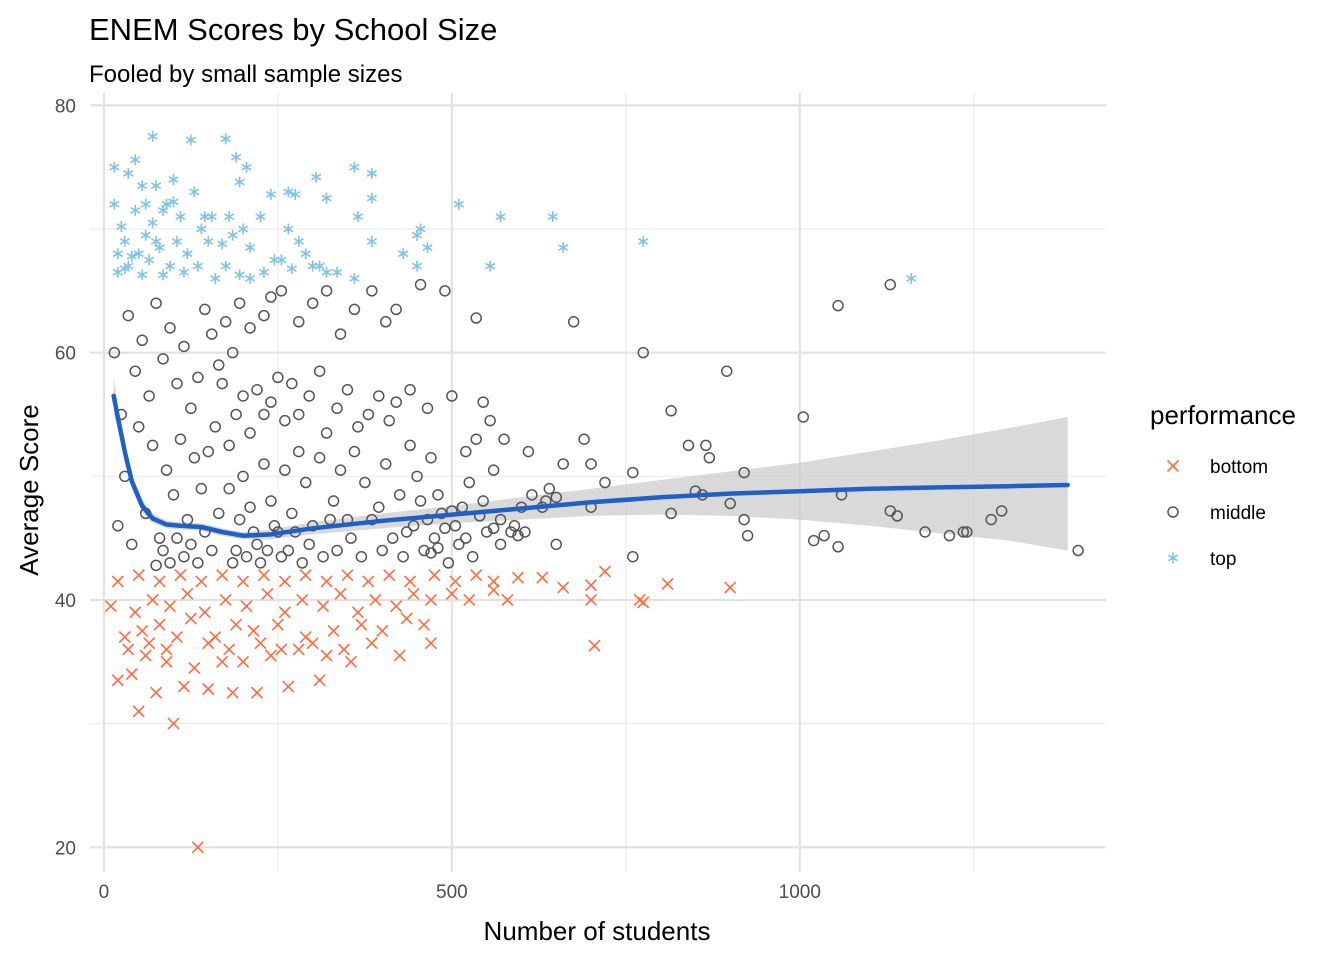 The width and height of the screenshot is (1344, 960). Describe the element at coordinates (1173, 558) in the screenshot. I see `legend-key-top` at that location.